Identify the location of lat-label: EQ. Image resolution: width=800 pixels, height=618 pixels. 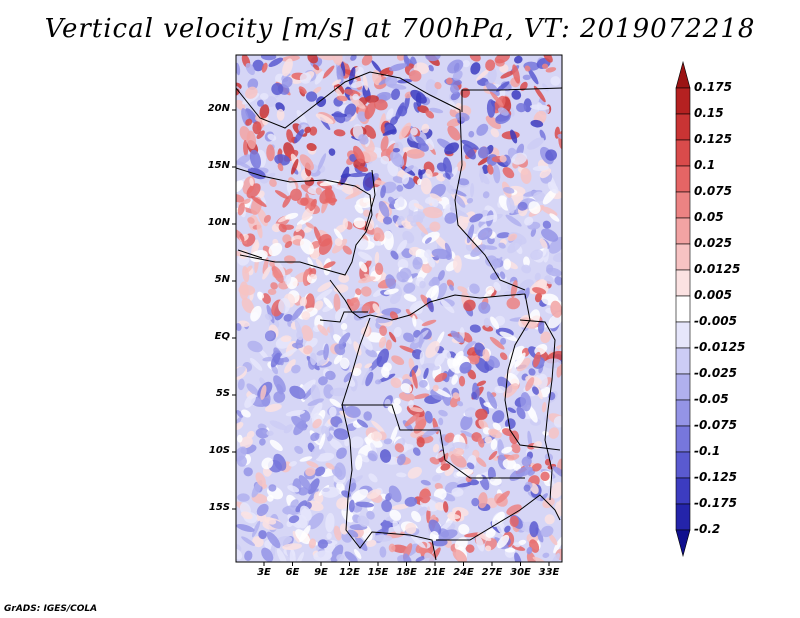
(222, 336).